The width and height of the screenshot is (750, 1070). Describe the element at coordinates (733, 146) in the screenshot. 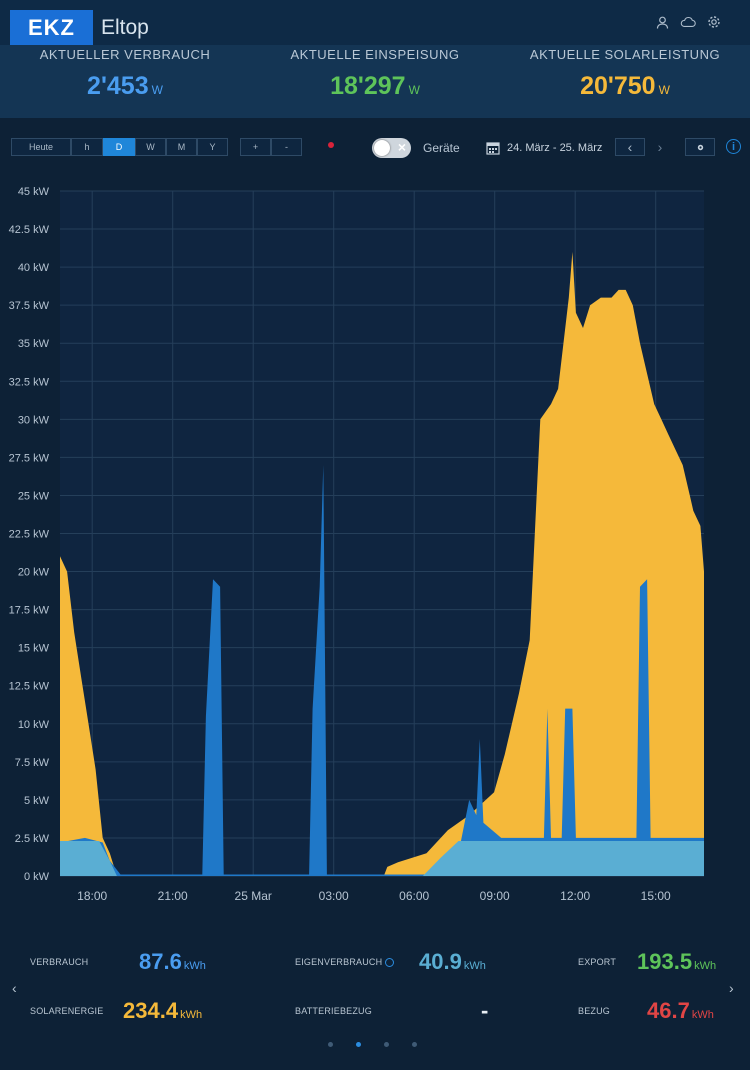

I see `info-icon: i` at that location.